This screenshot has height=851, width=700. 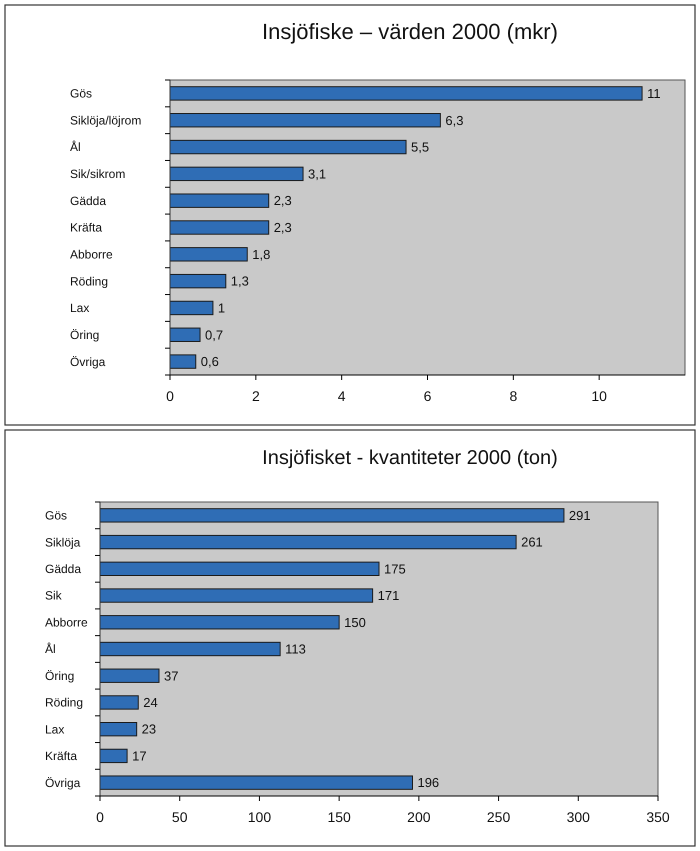 I want to click on data-label: 1,8, so click(x=261, y=254).